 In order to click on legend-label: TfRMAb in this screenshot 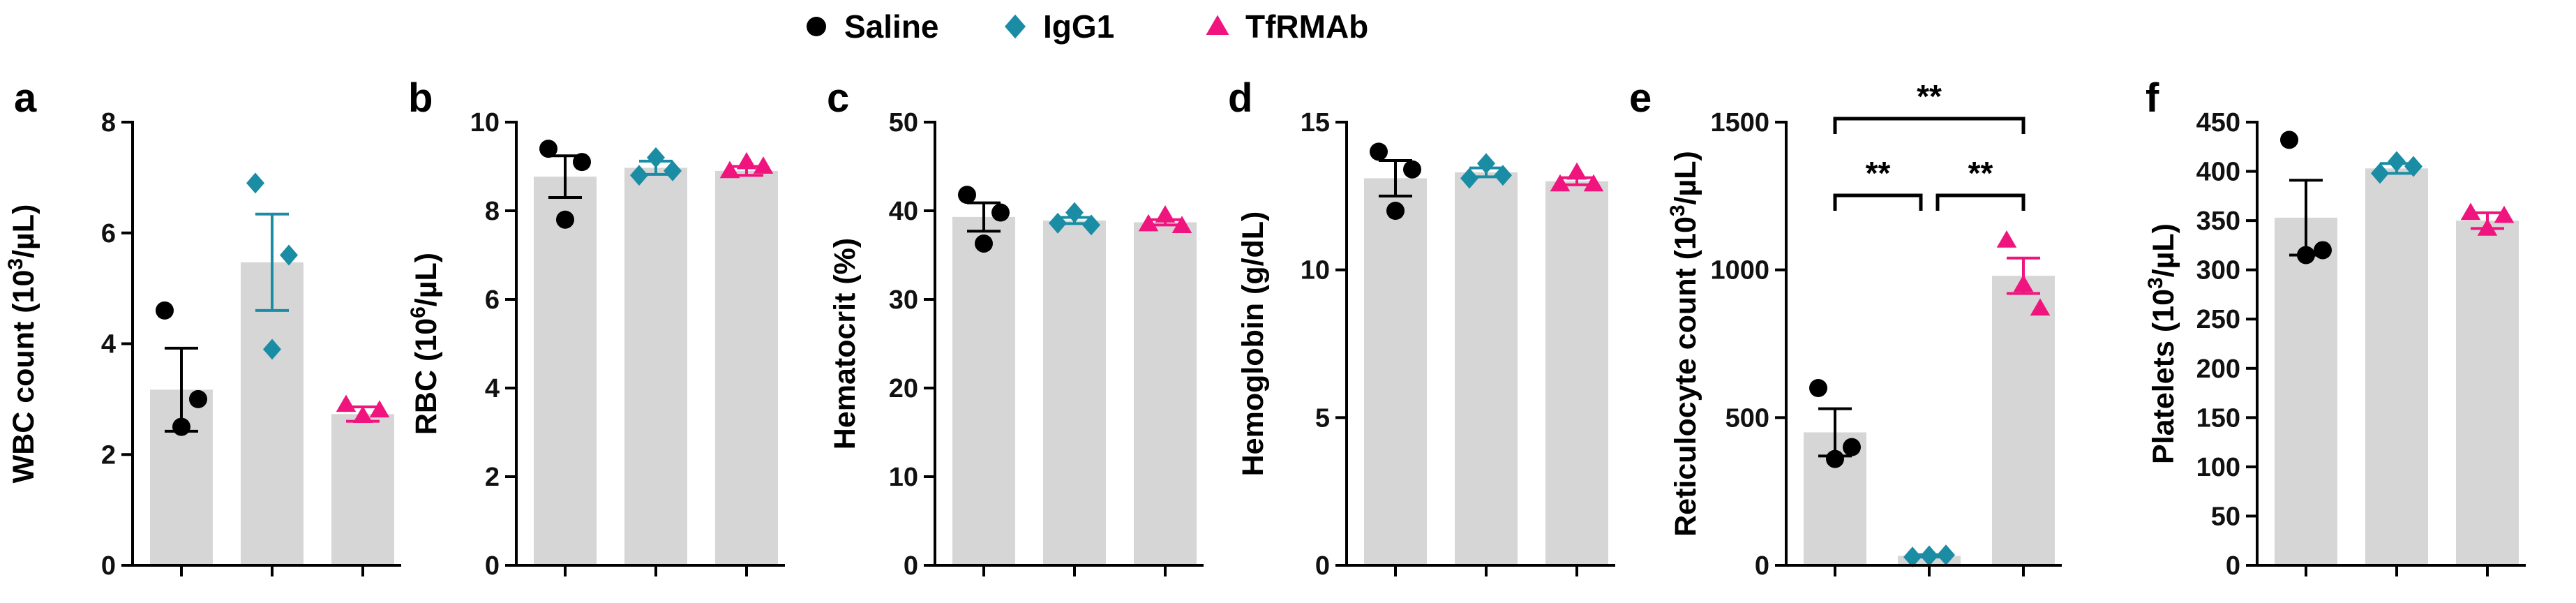, I will do `click(1306, 26)`.